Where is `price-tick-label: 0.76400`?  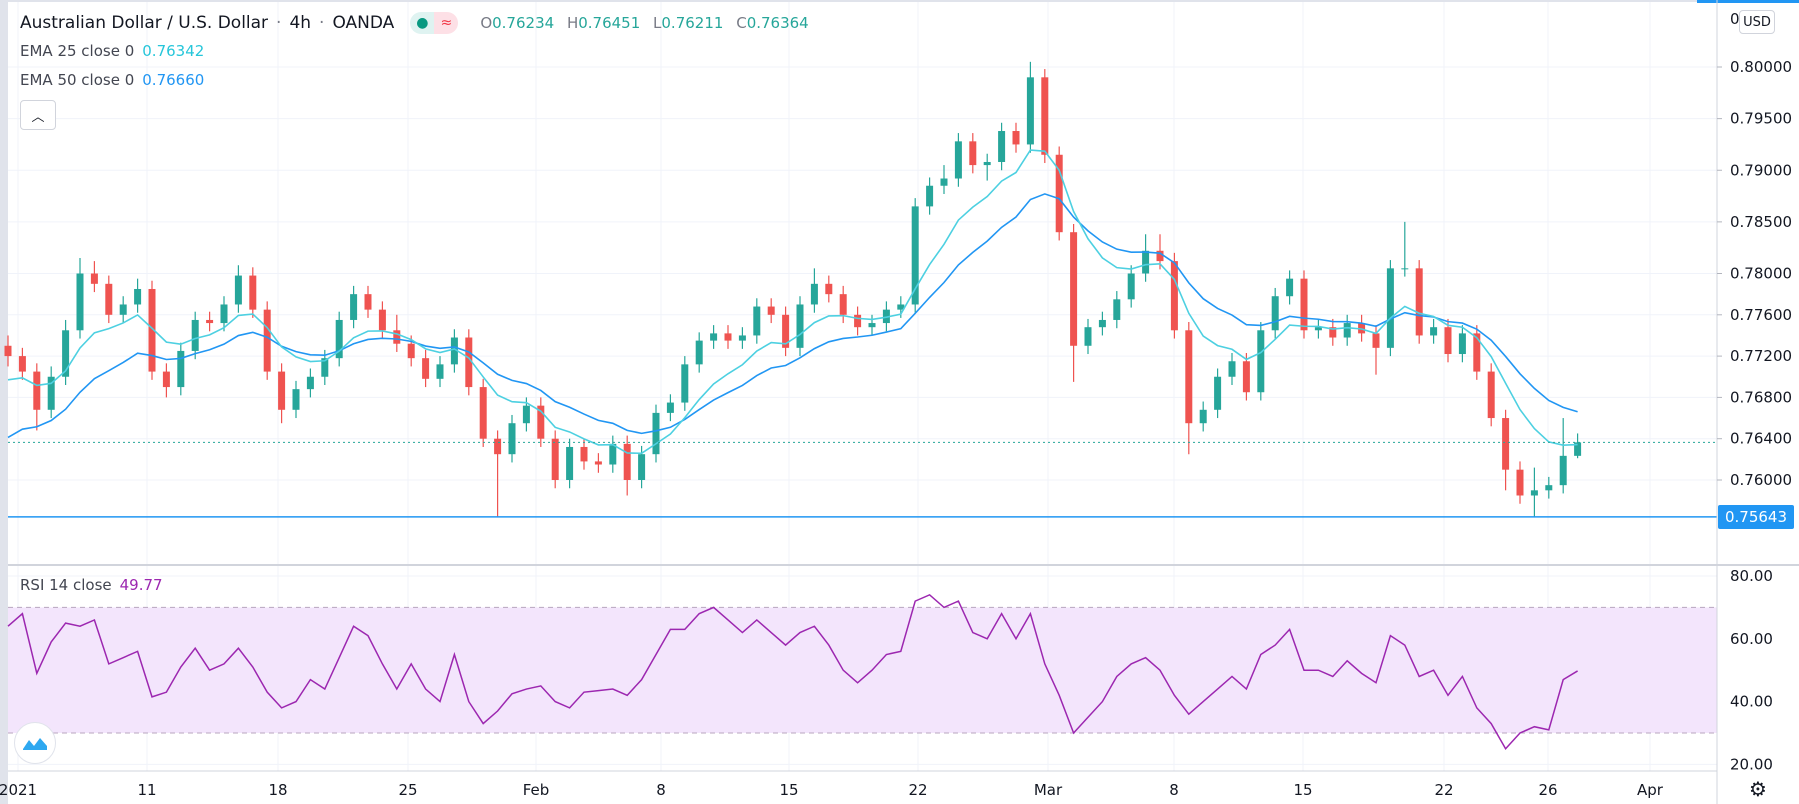 price-tick-label: 0.76400 is located at coordinates (1761, 439).